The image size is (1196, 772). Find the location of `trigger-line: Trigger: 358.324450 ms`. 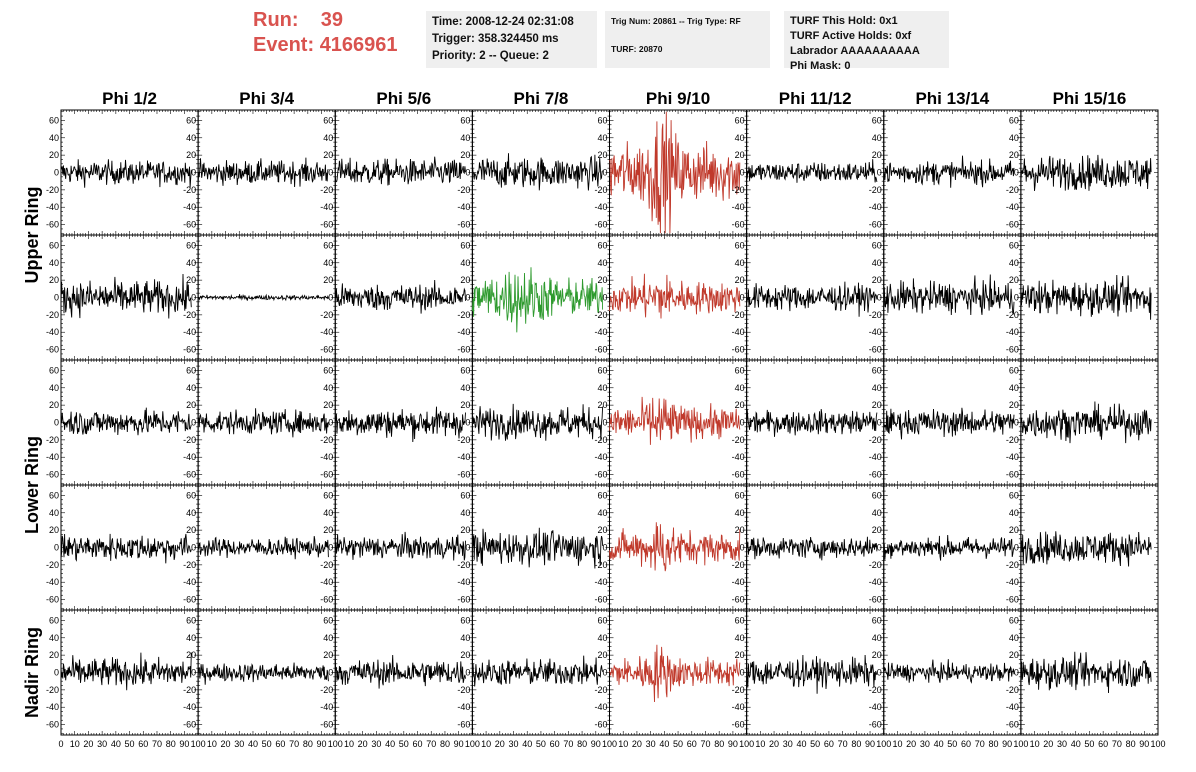

trigger-line: Trigger: 358.324450 ms is located at coordinates (495, 39).